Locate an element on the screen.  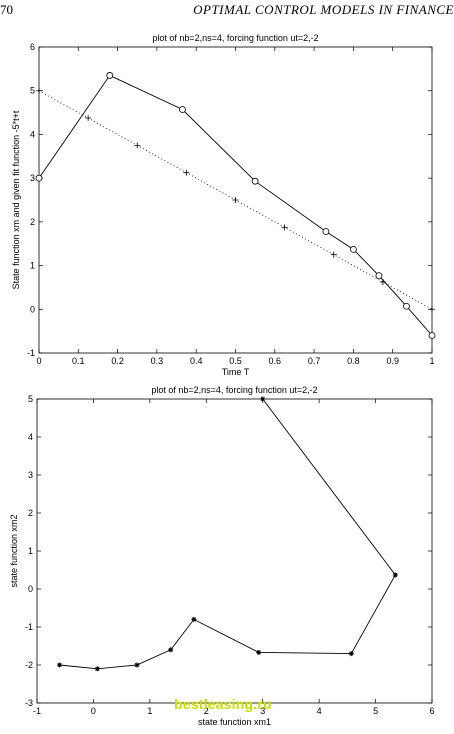
x-tick-label: 0.3 is located at coordinates (157, 361).